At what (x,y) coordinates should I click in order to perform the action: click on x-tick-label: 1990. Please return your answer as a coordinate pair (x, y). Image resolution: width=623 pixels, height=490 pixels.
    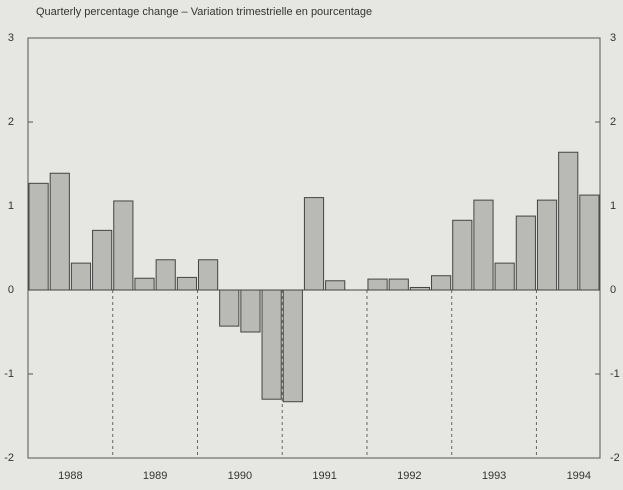
    Looking at the image, I should click on (240, 476).